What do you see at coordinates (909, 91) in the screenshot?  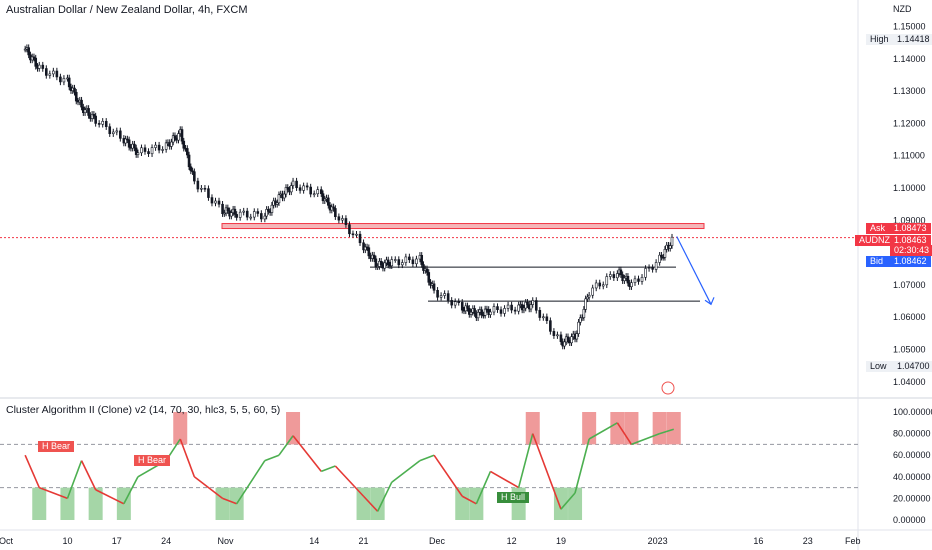 I see `price-tick-label: 1.13000` at bounding box center [909, 91].